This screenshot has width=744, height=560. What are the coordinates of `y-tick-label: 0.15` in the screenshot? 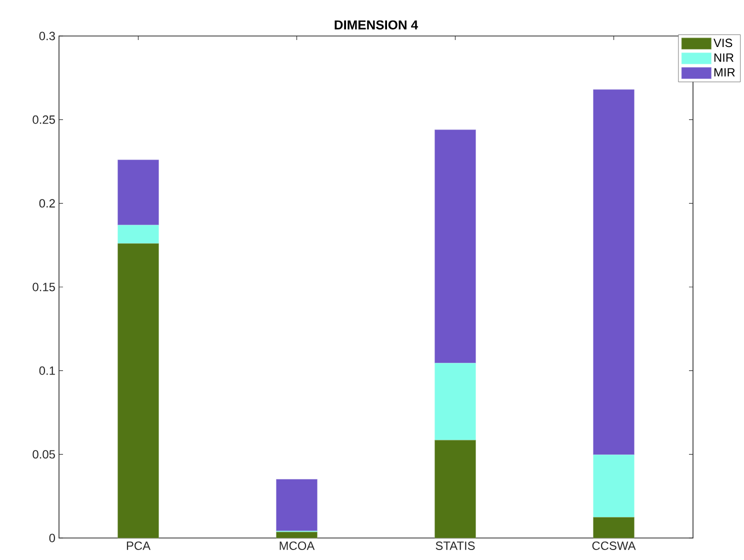 It's located at (43, 287).